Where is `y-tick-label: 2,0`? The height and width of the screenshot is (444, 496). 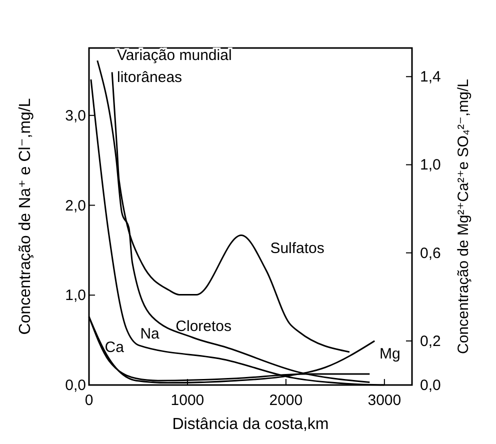
y-tick-label: 2,0 is located at coordinates (75, 205).